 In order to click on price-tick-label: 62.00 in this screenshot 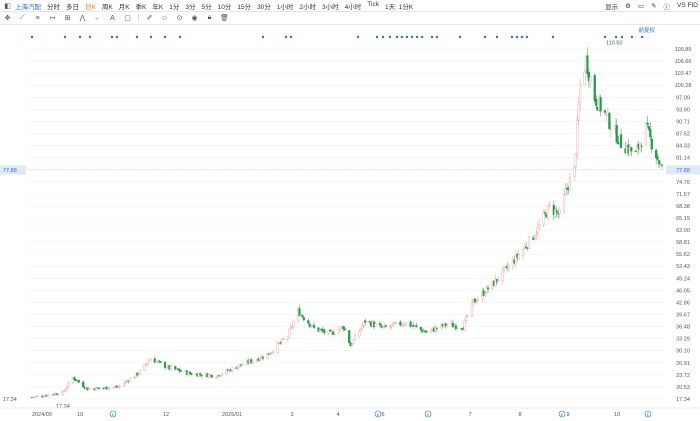, I will do `click(683, 231)`.